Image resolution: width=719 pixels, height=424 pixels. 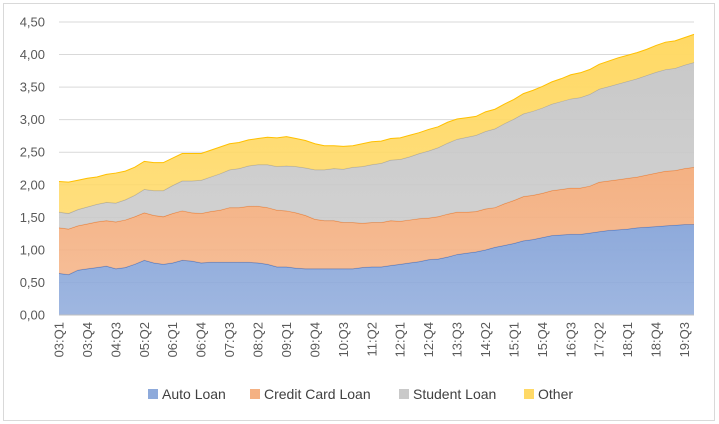 I want to click on x-tick-label: 03:Q1, so click(x=59, y=339).